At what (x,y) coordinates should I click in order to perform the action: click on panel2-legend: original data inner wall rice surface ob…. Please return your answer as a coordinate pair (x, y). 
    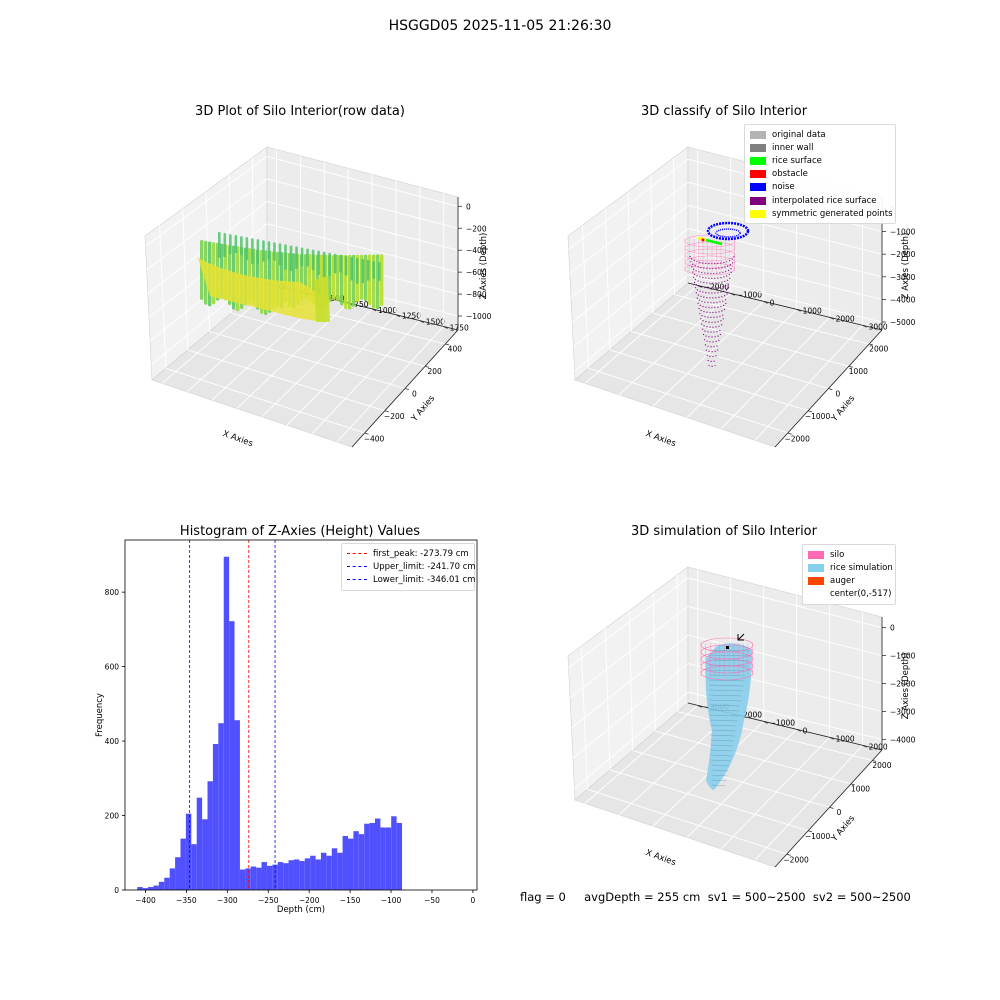
    Looking at the image, I should click on (820, 174).